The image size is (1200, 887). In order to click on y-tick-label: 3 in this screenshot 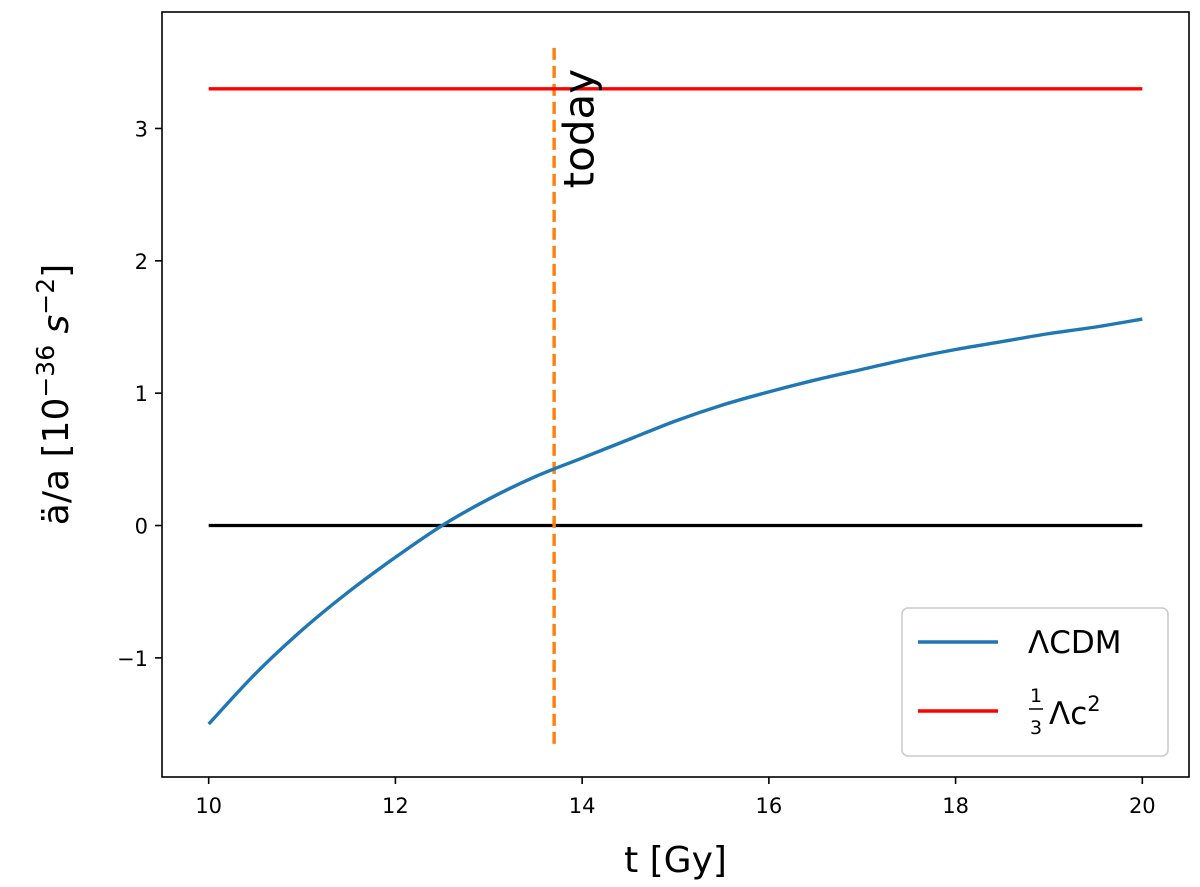, I will do `click(141, 129)`.